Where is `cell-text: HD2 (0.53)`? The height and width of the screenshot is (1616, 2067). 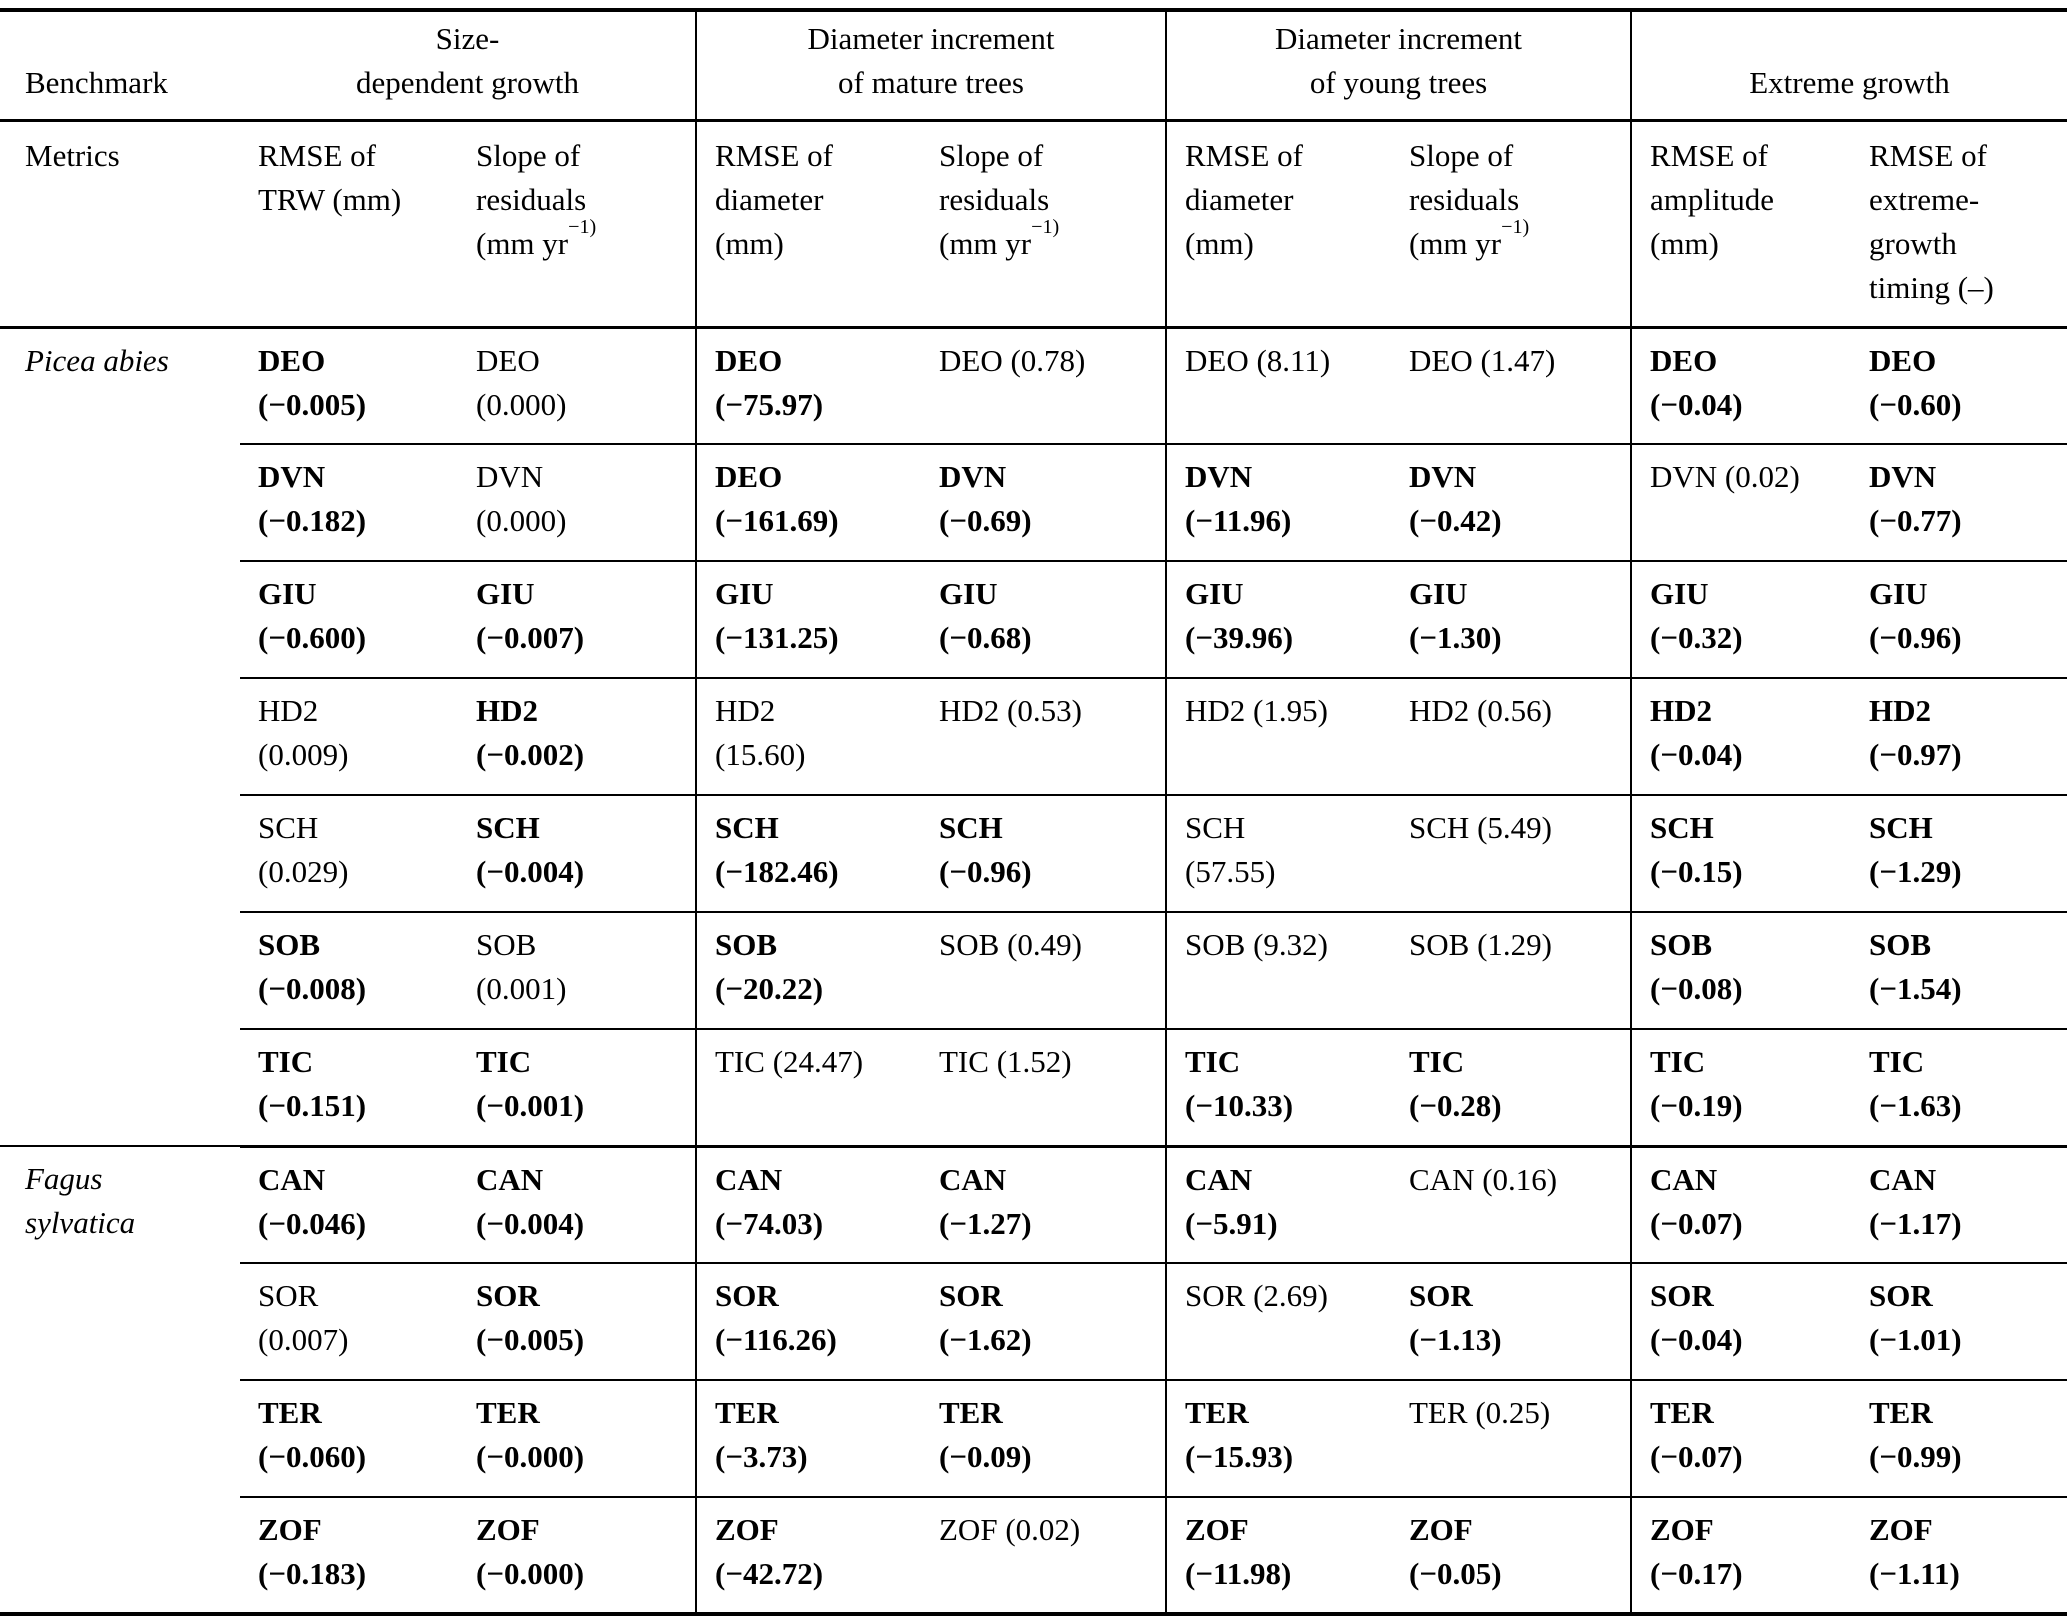 cell-text: HD2 (0.53) is located at coordinates (1049, 711).